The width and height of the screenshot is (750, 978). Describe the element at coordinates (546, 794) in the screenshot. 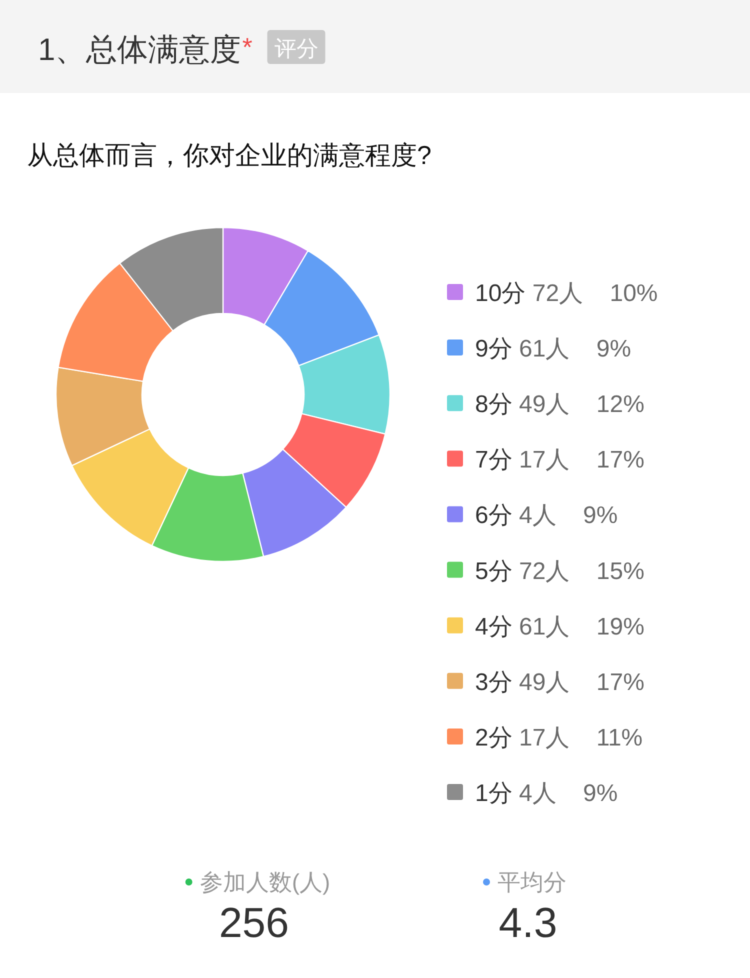

I see `legend-label: 1分 4人 9%` at that location.